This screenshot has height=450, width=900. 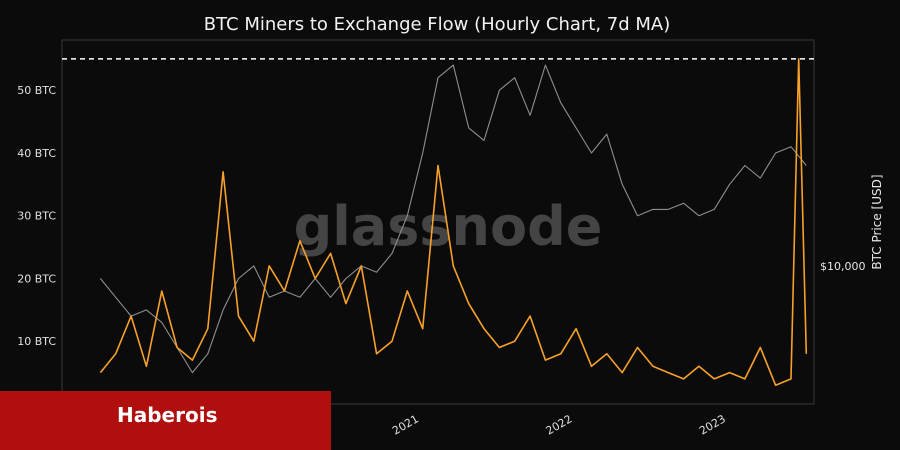 What do you see at coordinates (36, 341) in the screenshot?
I see `y-tick-label: 10 BTC` at bounding box center [36, 341].